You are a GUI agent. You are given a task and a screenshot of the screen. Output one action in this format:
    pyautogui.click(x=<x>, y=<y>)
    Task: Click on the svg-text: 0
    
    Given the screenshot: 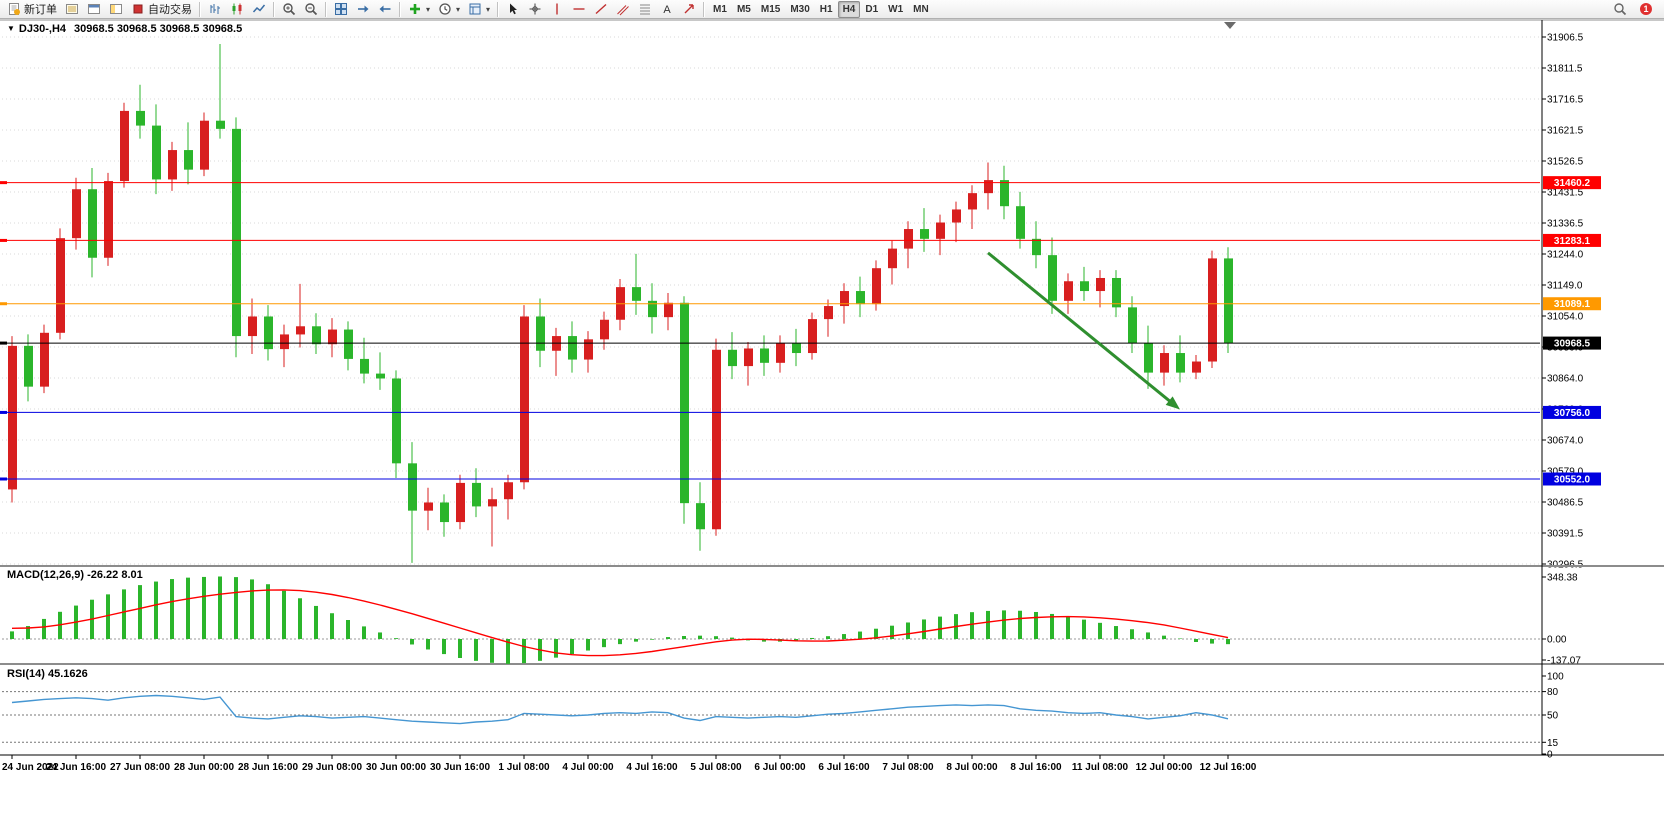 What is the action you would take?
    pyautogui.click(x=1550, y=755)
    